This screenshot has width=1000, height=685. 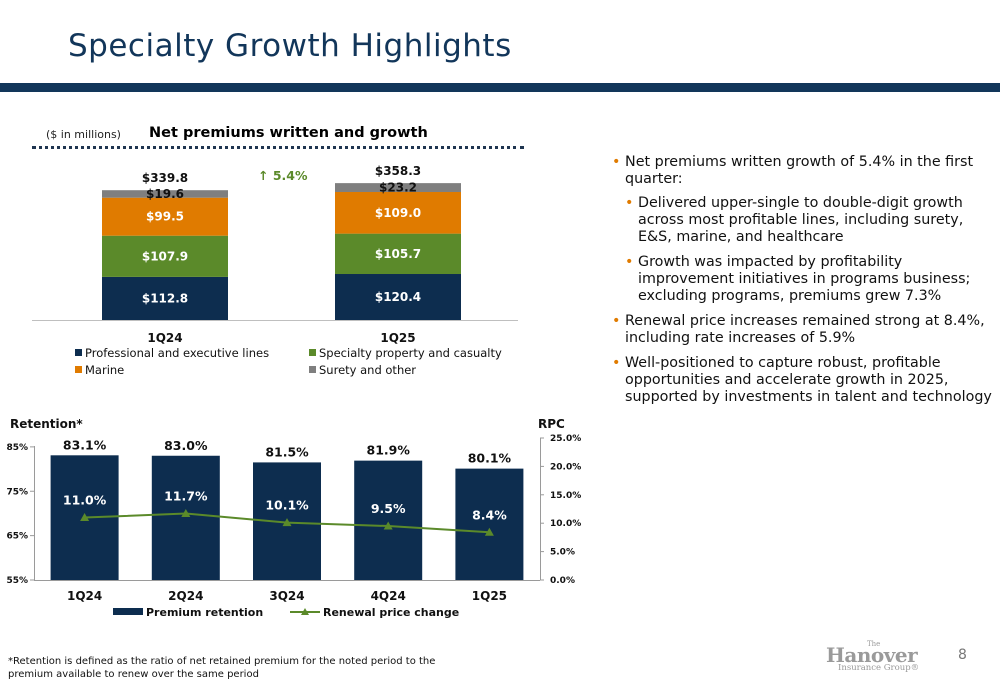 What do you see at coordinates (962, 655) in the screenshot?
I see `page-number: 8` at bounding box center [962, 655].